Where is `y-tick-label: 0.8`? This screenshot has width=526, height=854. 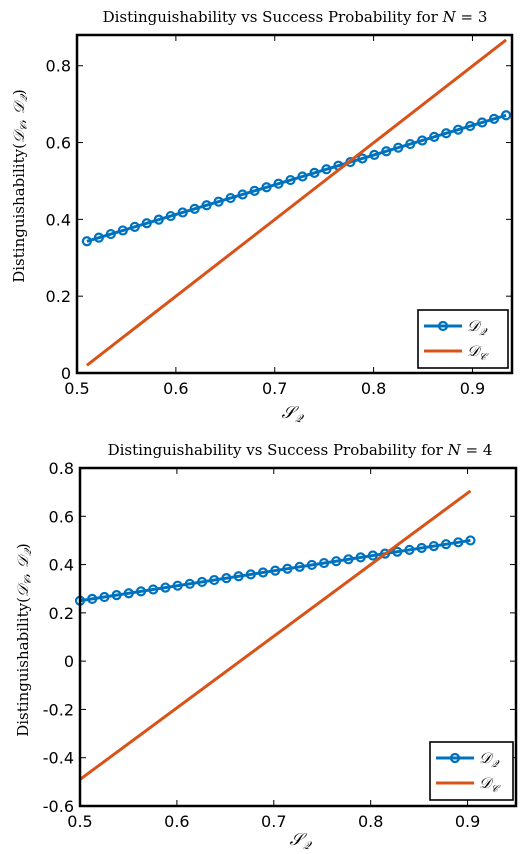
y-tick-label: 0.8 is located at coordinates (61, 468).